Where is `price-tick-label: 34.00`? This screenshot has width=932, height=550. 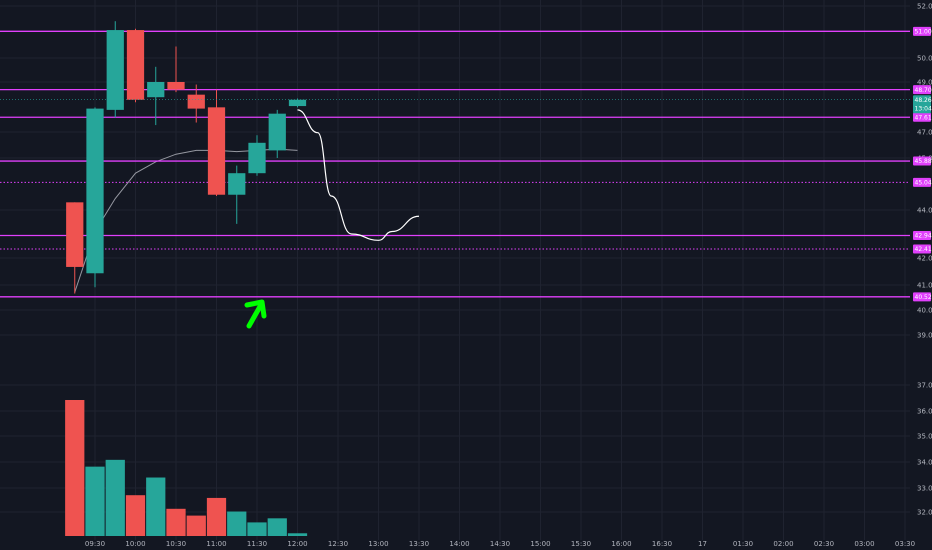 price-tick-label: 34.00 is located at coordinates (924, 463).